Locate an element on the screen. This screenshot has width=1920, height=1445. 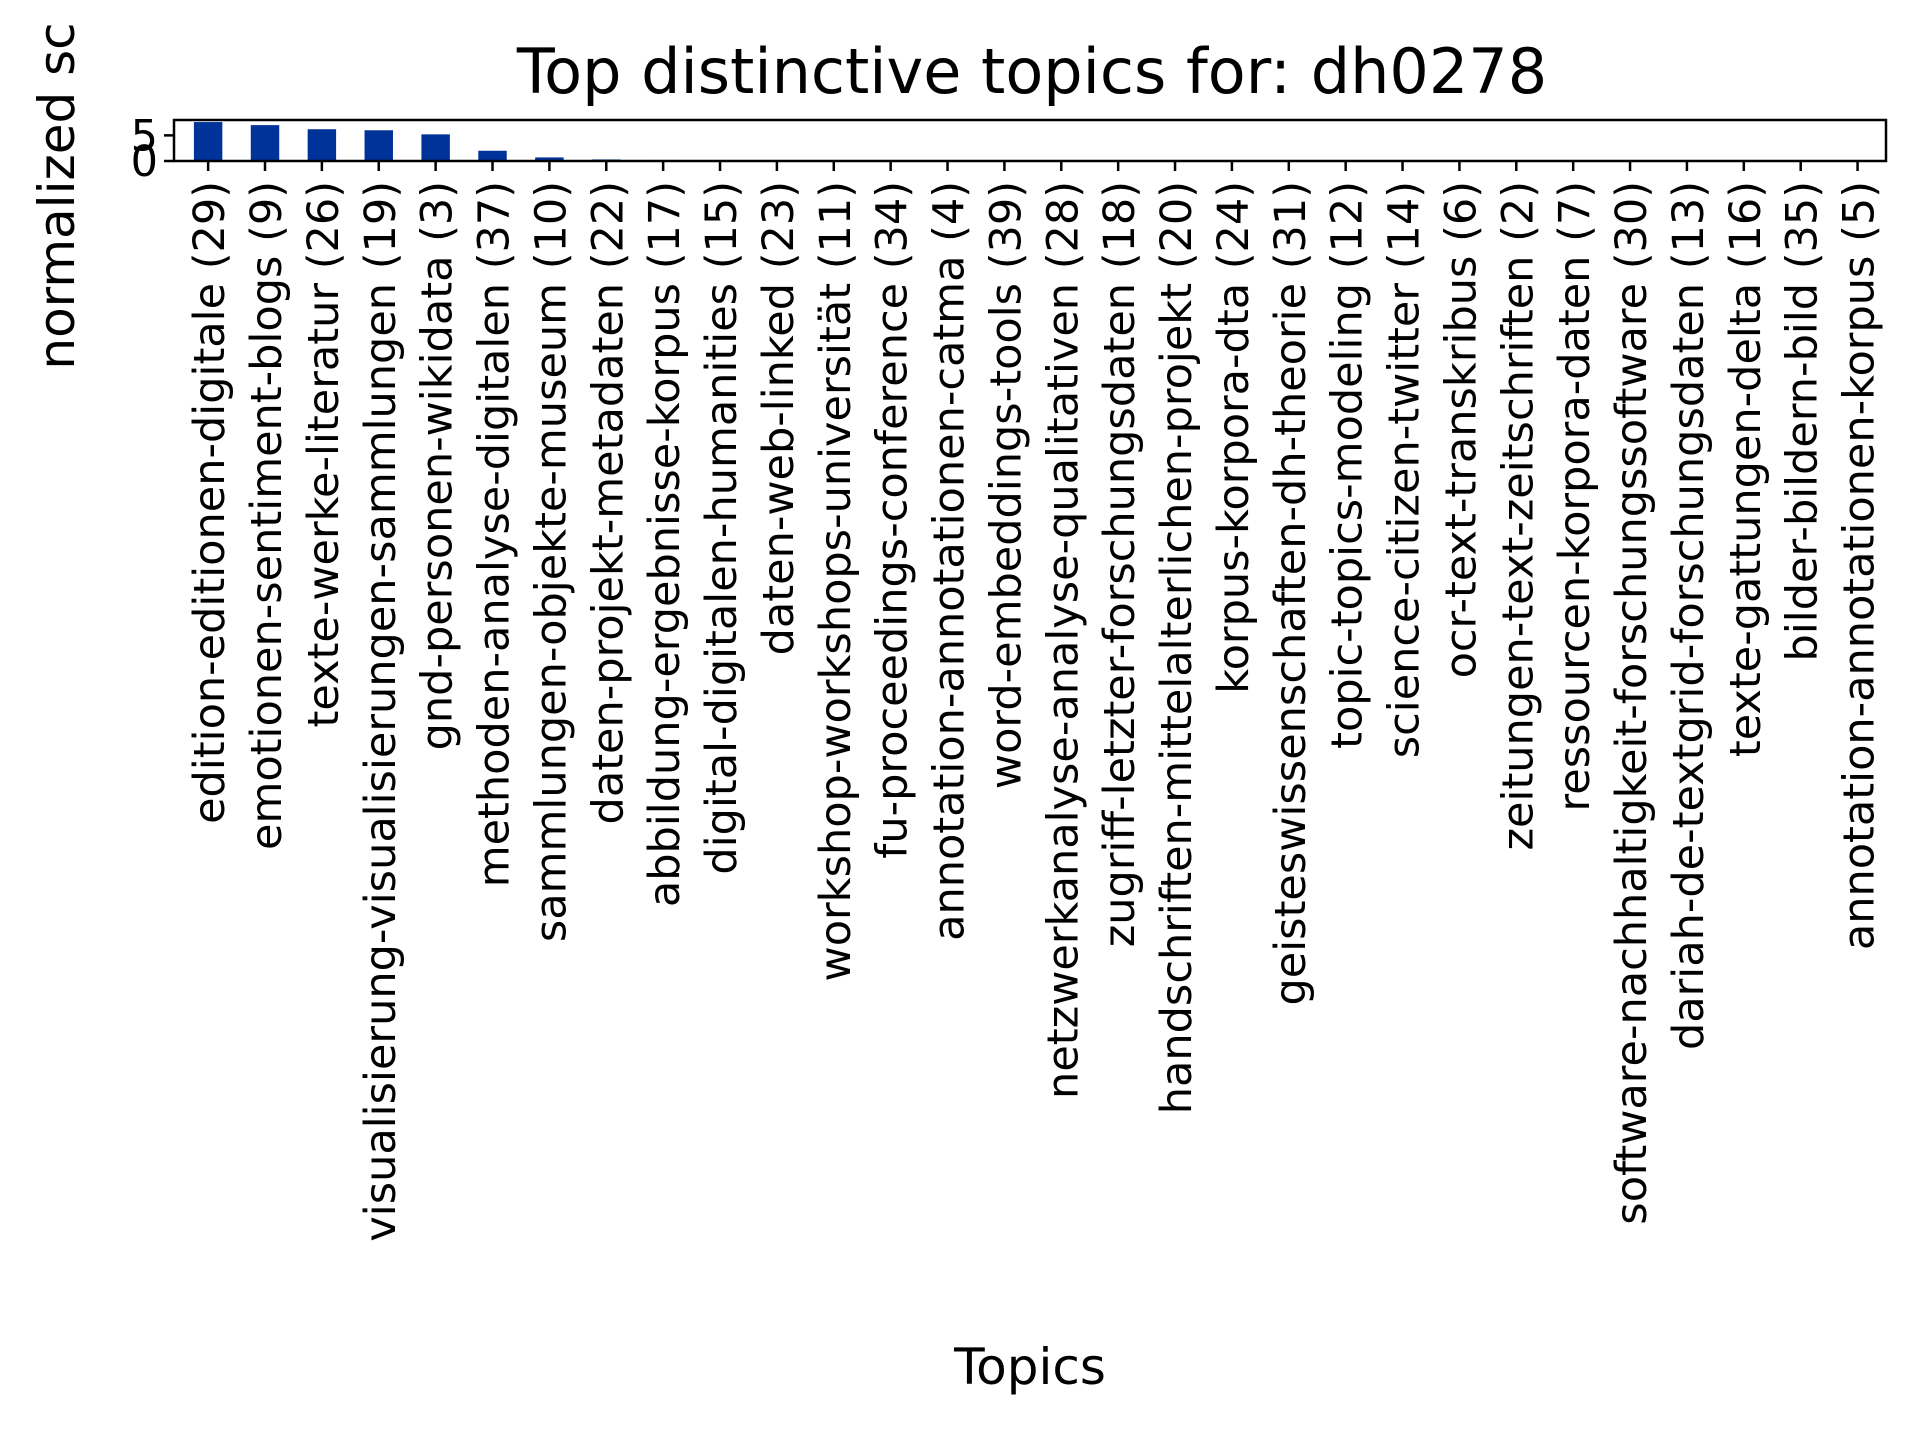
x-tick-label: ressourcen-korpora-daten (7) is located at coordinates (1575, 496).